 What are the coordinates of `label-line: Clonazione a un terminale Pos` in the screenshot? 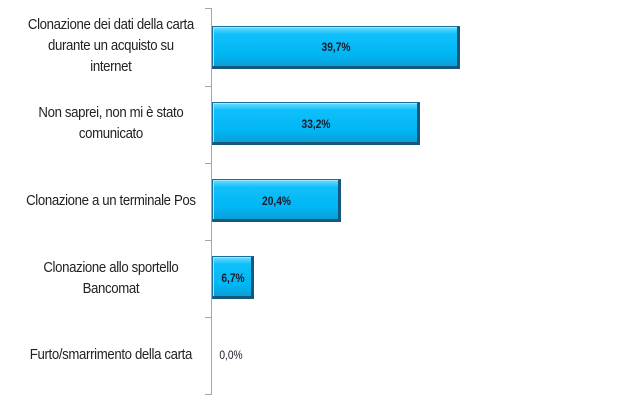 It's located at (111, 200).